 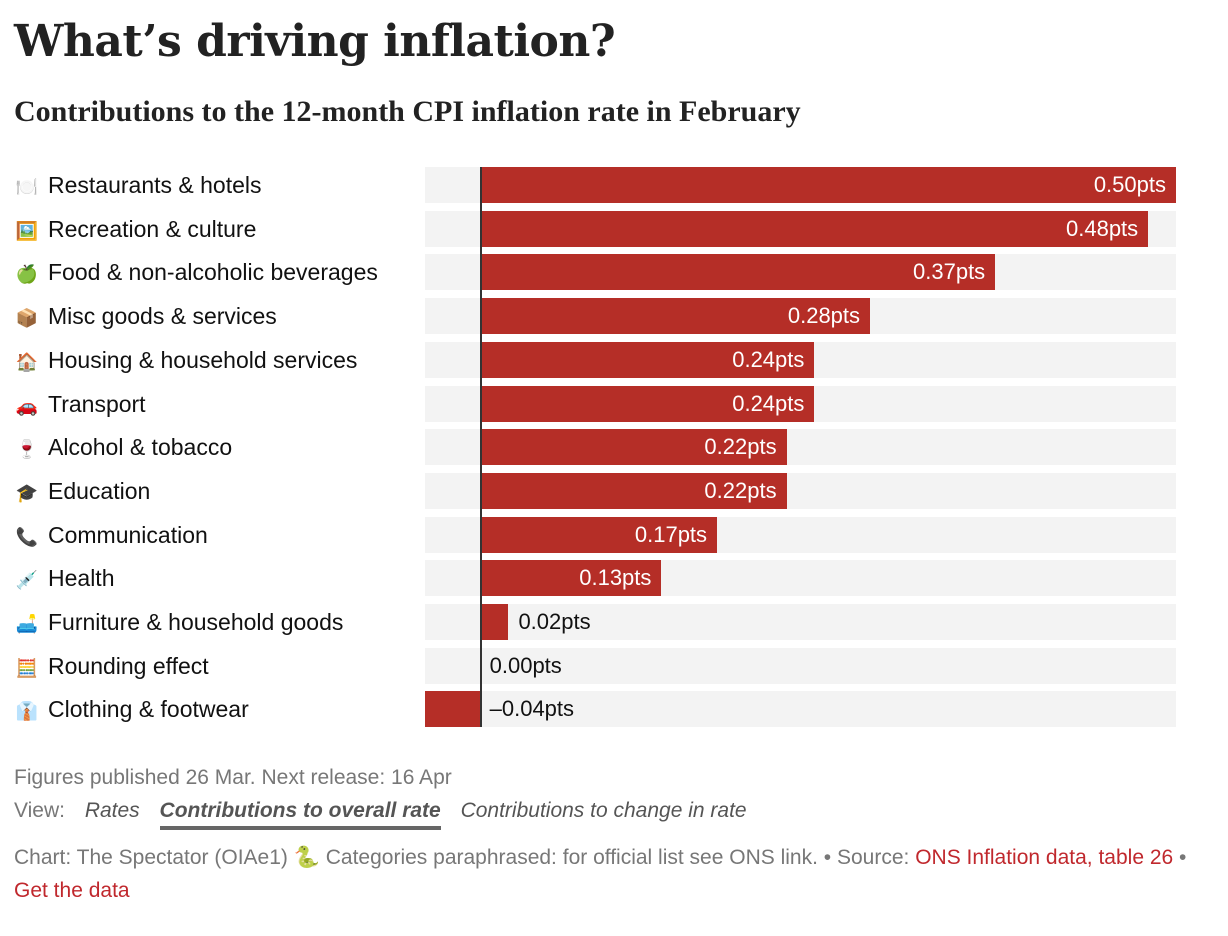 What do you see at coordinates (27, 318) in the screenshot?
I see `package-icon: 📦` at bounding box center [27, 318].